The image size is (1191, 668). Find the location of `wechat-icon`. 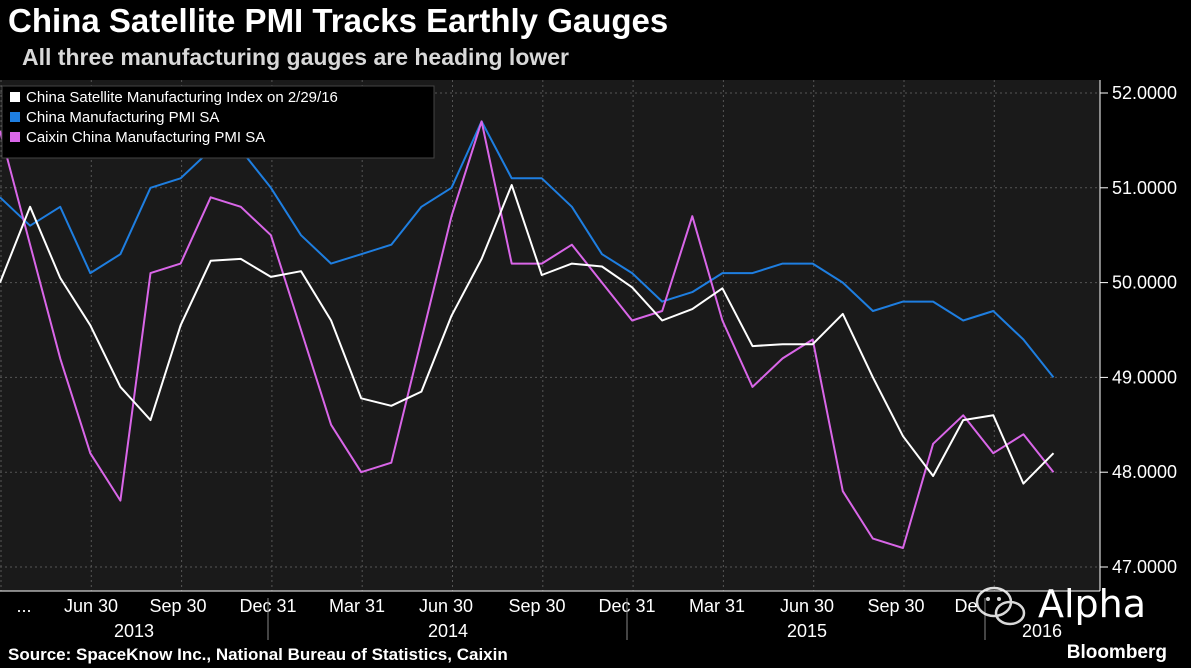

wechat-icon is located at coordinates (1000, 606).